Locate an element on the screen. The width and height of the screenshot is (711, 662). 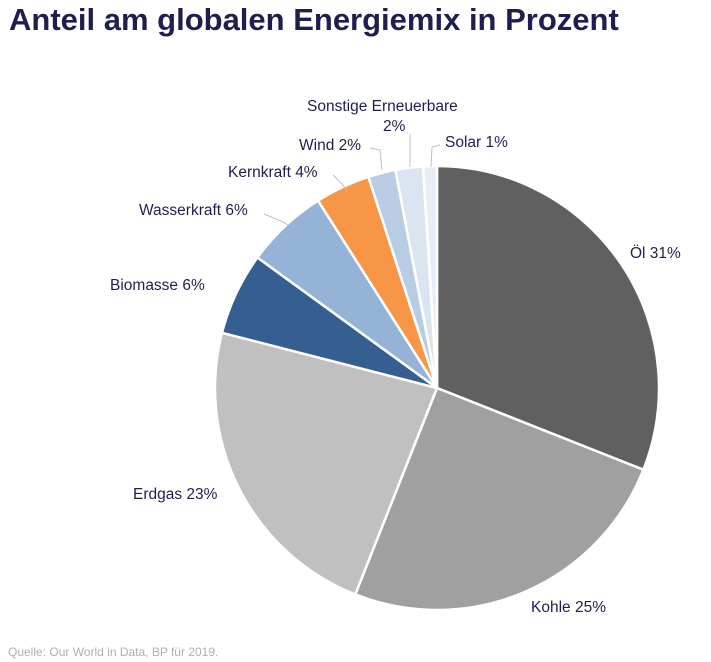
slice-label: Wasserkraft 6% is located at coordinates (193, 210).